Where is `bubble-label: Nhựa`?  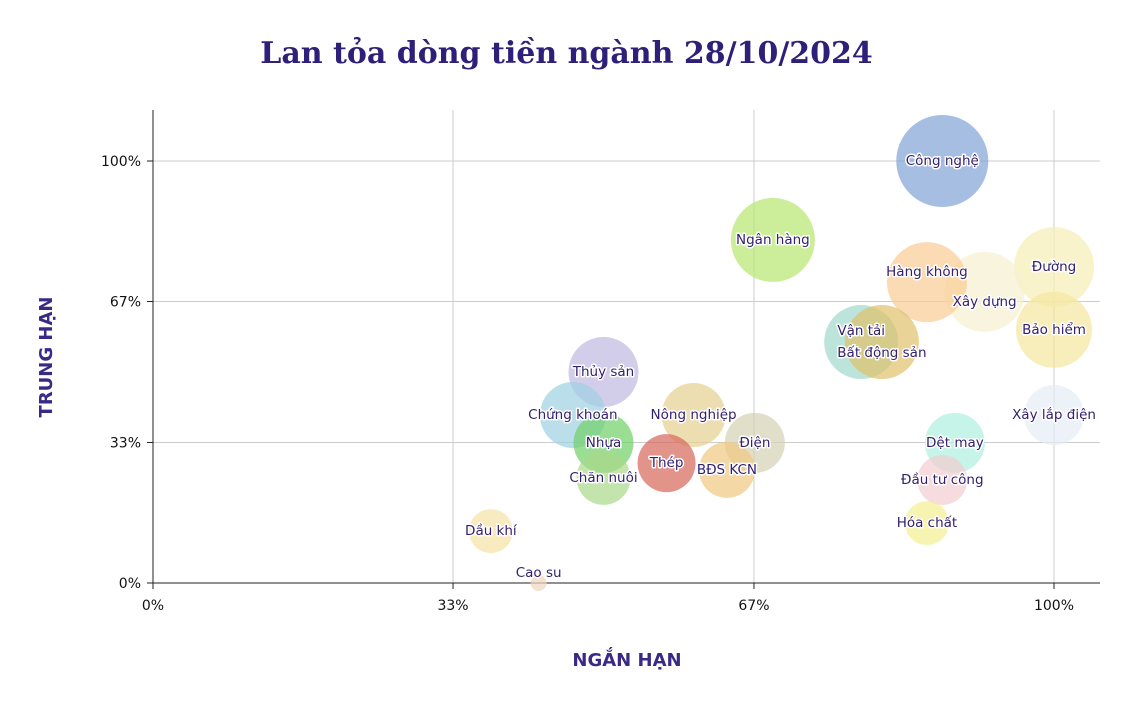
bubble-label: Nhựa is located at coordinates (603, 443).